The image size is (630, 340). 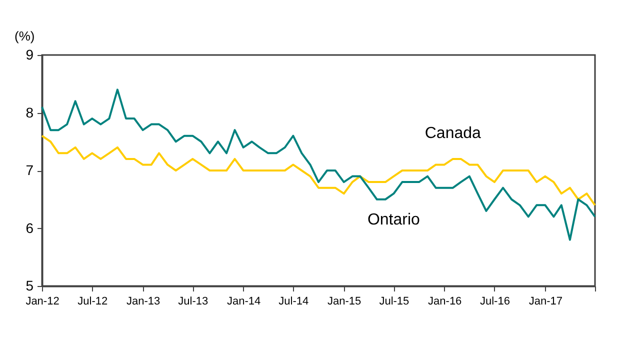 What do you see at coordinates (93, 302) in the screenshot?
I see `x-tick-label: Jul-12` at bounding box center [93, 302].